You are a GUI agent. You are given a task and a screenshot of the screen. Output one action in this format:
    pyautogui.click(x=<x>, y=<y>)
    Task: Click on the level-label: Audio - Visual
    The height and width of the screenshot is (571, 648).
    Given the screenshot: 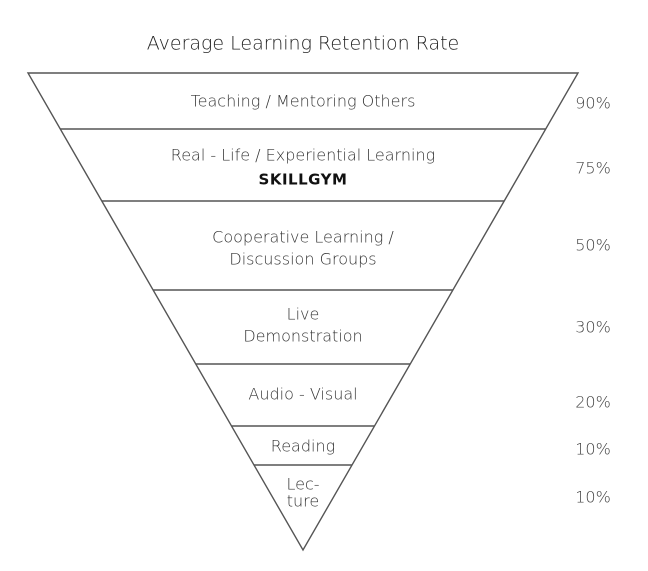 What is the action you would take?
    pyautogui.click(x=302, y=394)
    